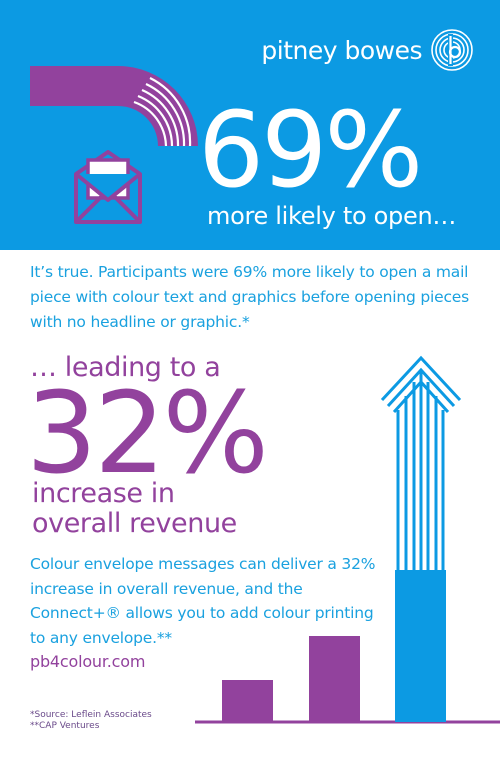 This screenshot has height=759, width=500. I want to click on revenue-line-1: increase in, so click(103, 493).